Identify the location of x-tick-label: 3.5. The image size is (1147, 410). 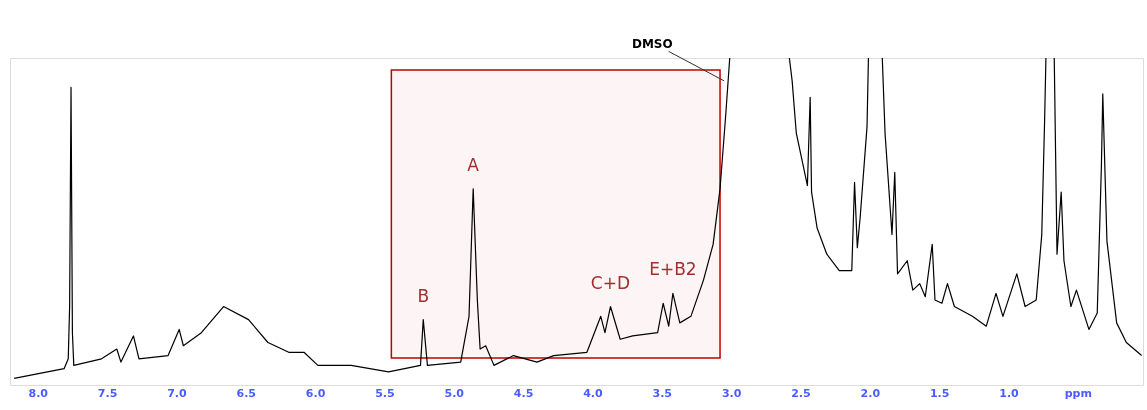
(662, 393).